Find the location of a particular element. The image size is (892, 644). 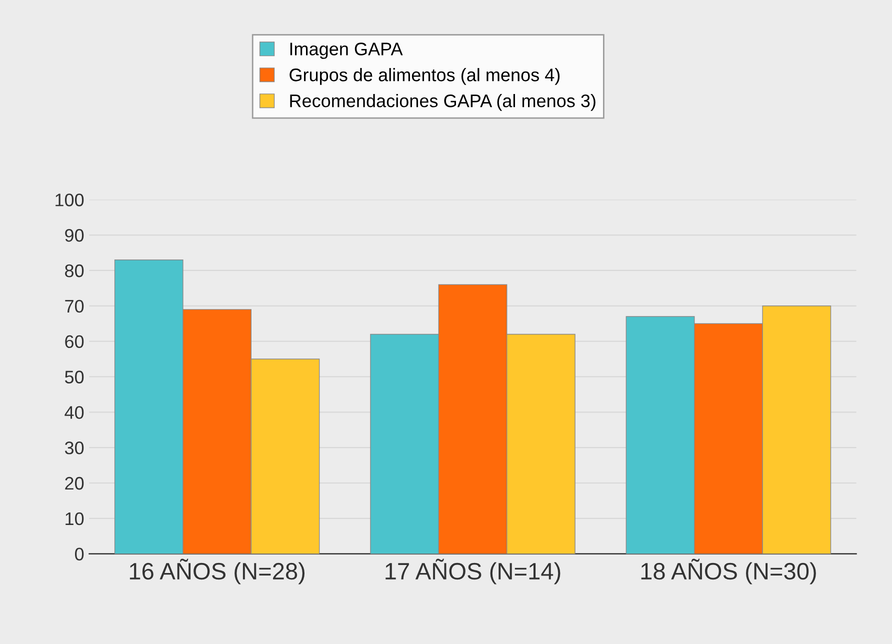

y-tick-label: 100 is located at coordinates (70, 200).